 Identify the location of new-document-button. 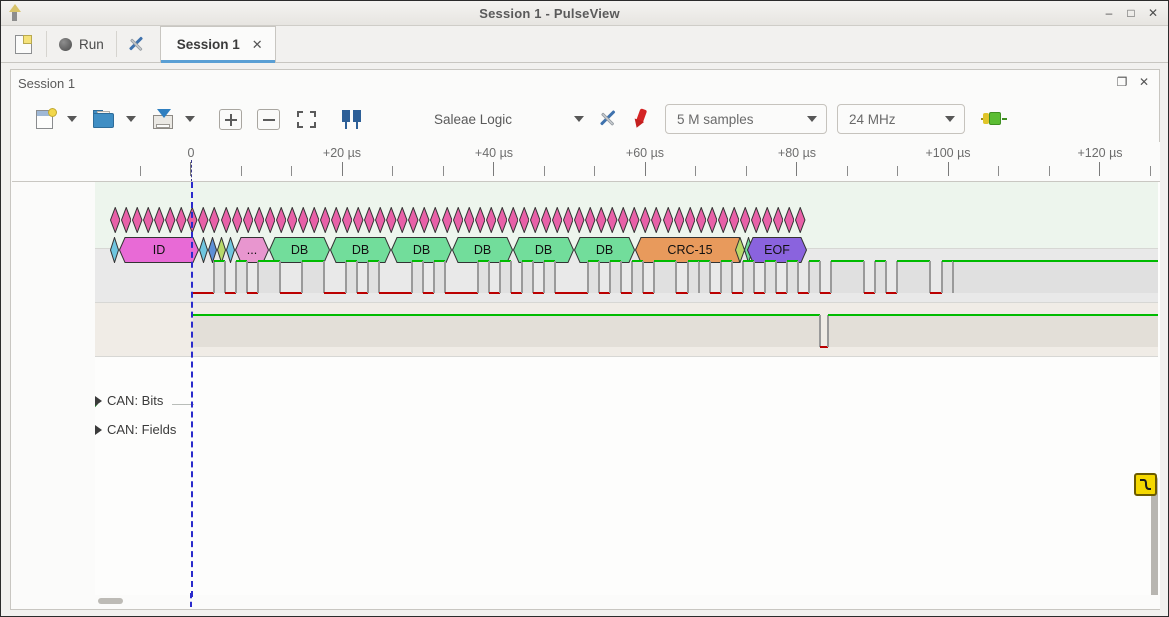
(23, 44).